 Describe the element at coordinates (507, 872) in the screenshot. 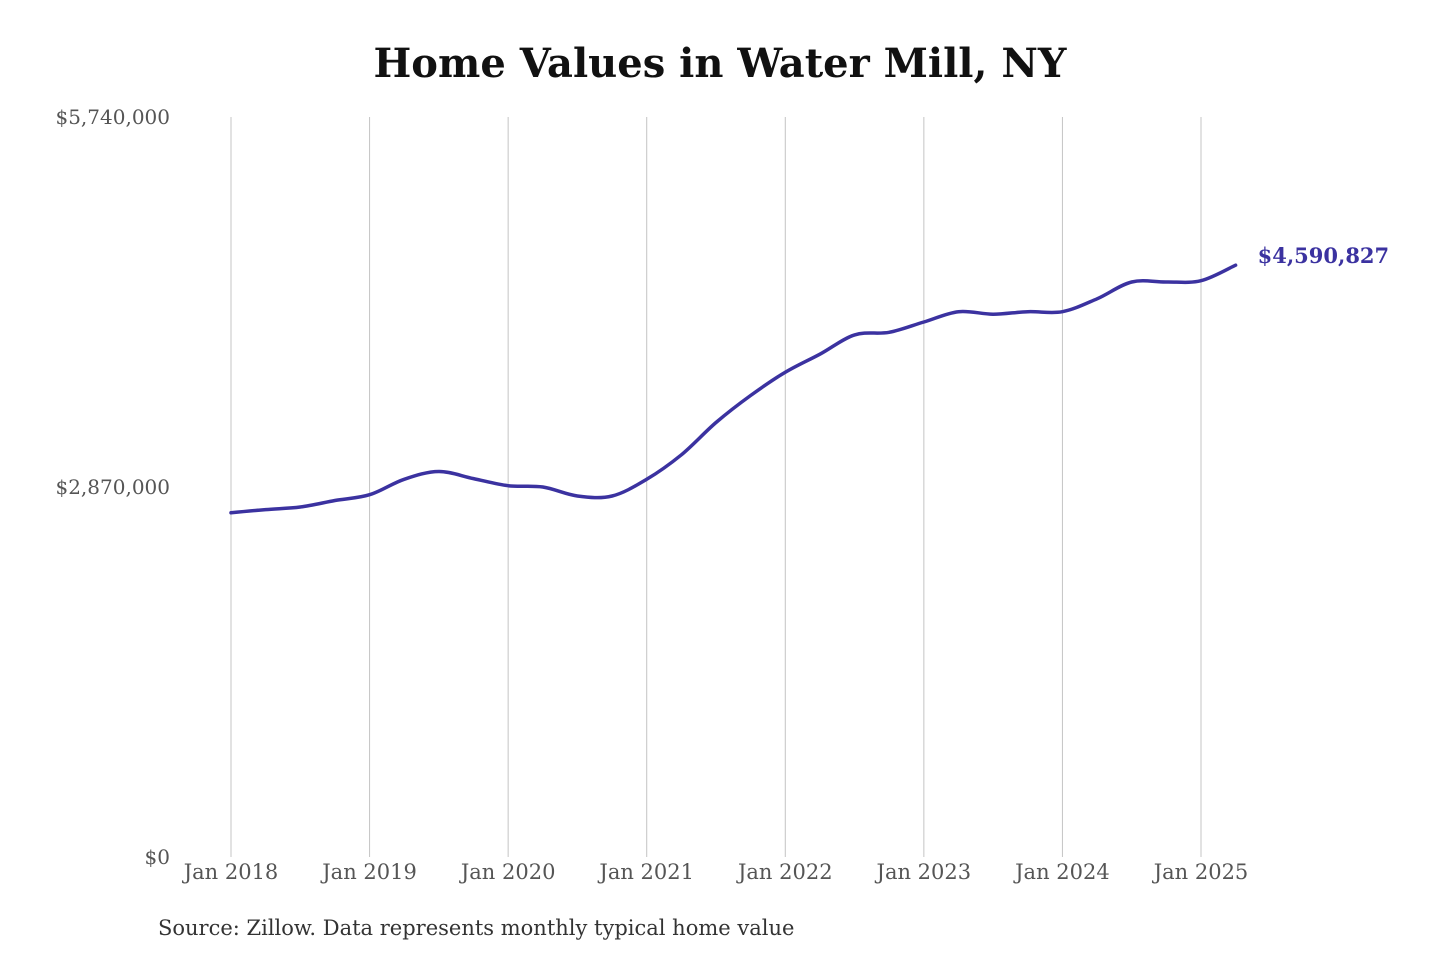

I see `x-tick-label: Jan 2020` at that location.